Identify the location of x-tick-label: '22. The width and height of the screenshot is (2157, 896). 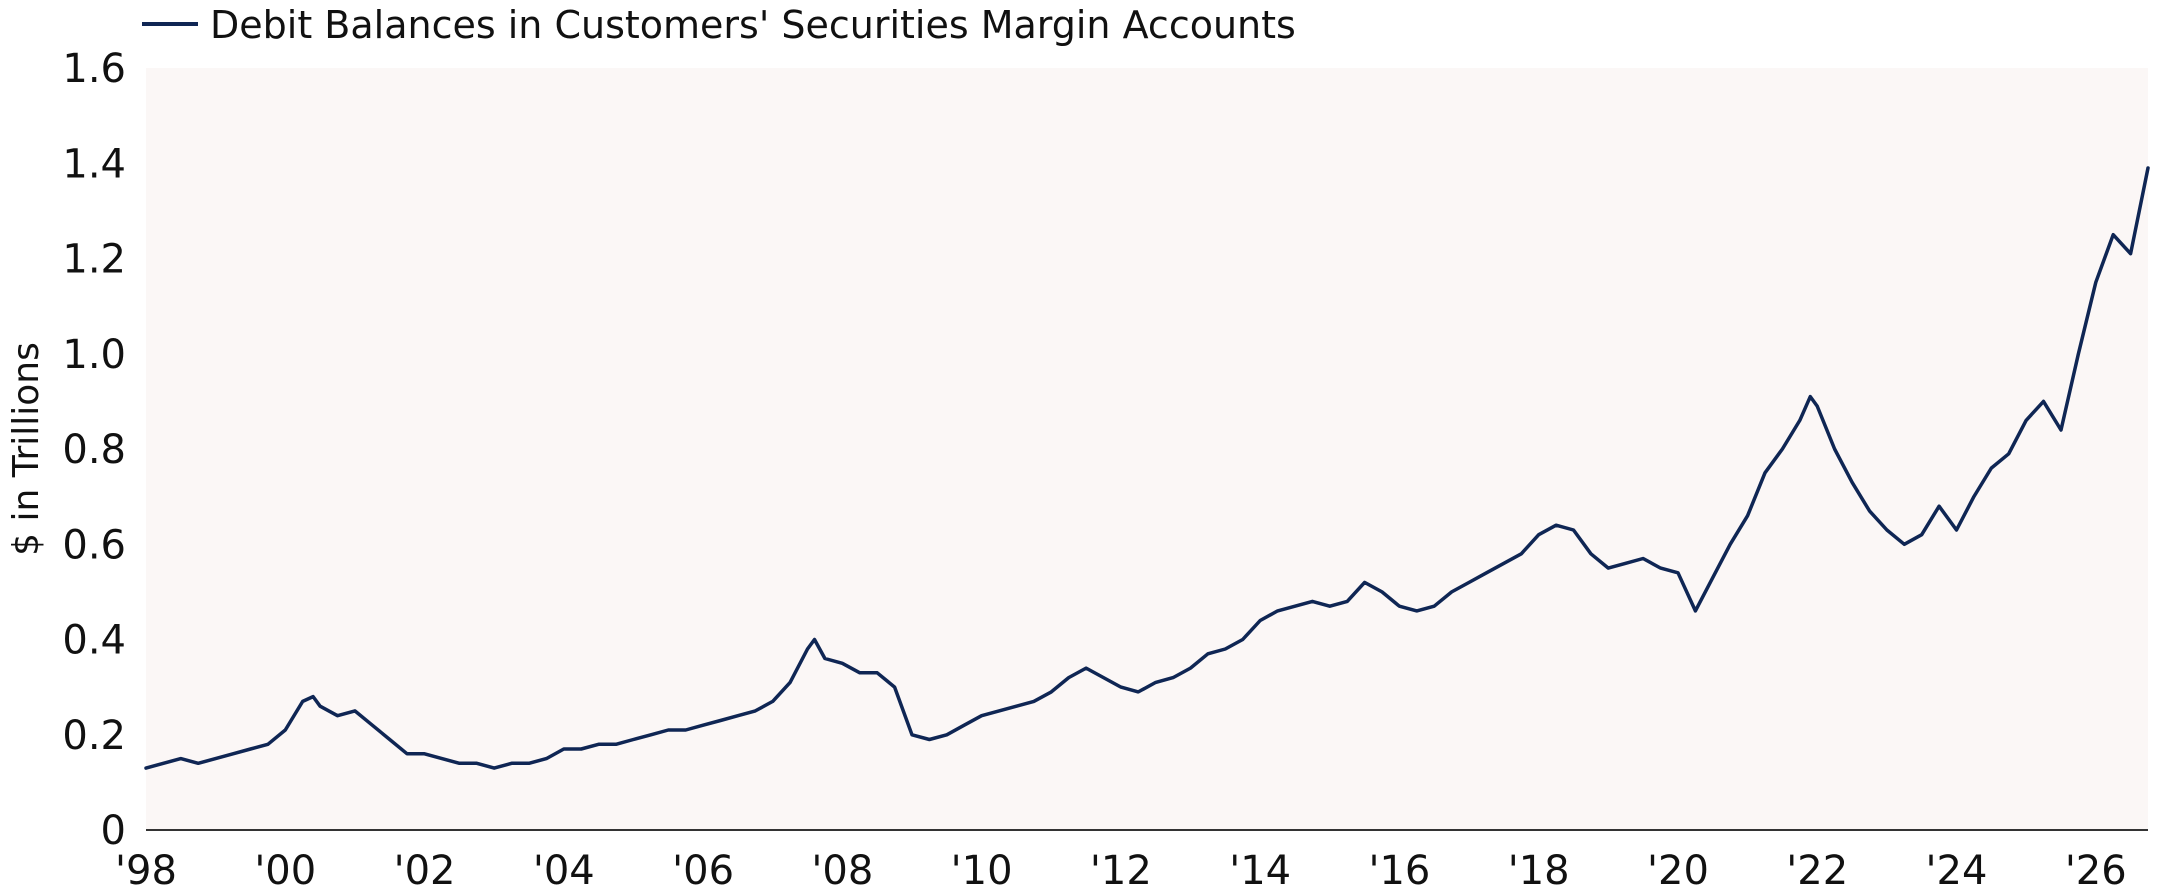
(1817, 871).